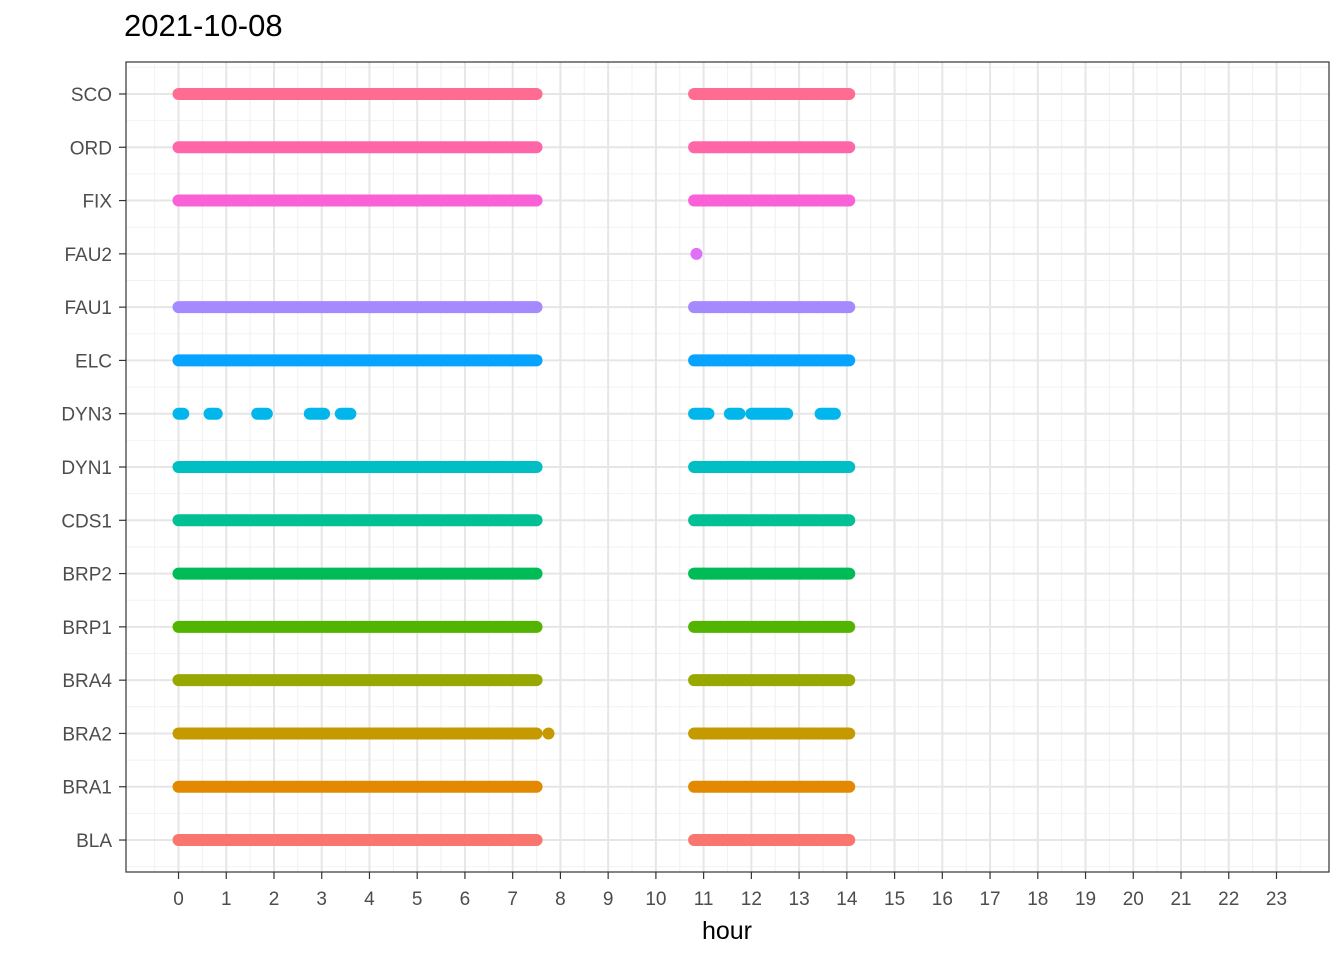  What do you see at coordinates (894, 899) in the screenshot?
I see `x-tick-label: 15` at bounding box center [894, 899].